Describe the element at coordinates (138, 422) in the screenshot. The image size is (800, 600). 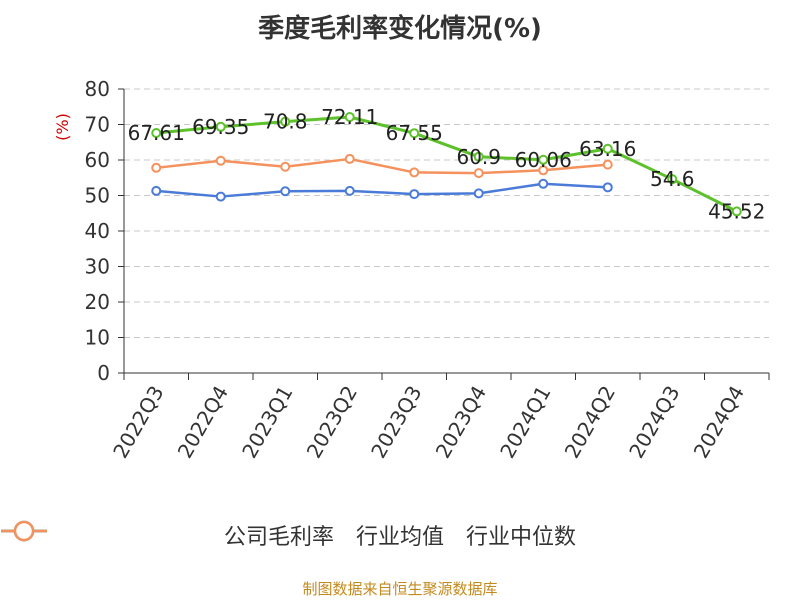
I see `x-tick-label: 2022Q3` at that location.